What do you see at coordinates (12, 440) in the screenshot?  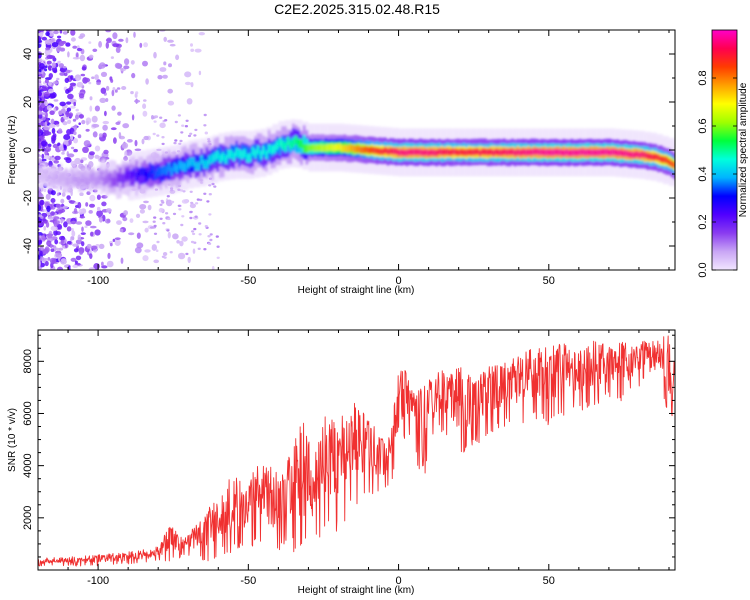 I see `snr-ylabel: SNR (10 * v/v)` at bounding box center [12, 440].